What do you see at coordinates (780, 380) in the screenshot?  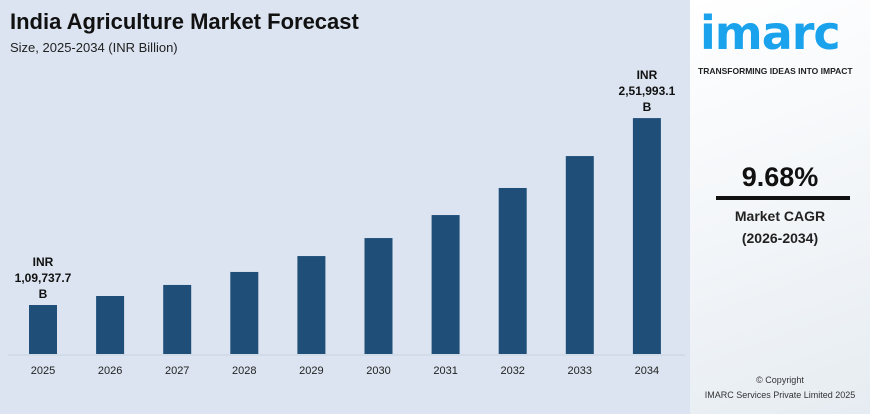 I see `copyright: © Copyright` at bounding box center [780, 380].